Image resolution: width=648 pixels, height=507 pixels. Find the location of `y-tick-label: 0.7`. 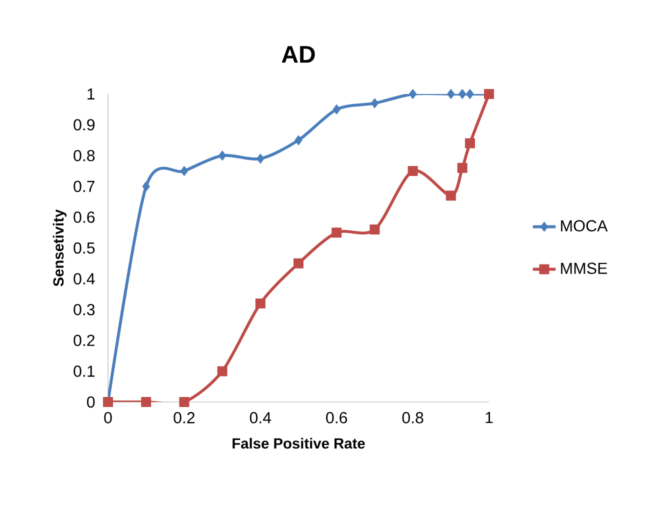

y-tick-label: 0.7 is located at coordinates (84, 186).